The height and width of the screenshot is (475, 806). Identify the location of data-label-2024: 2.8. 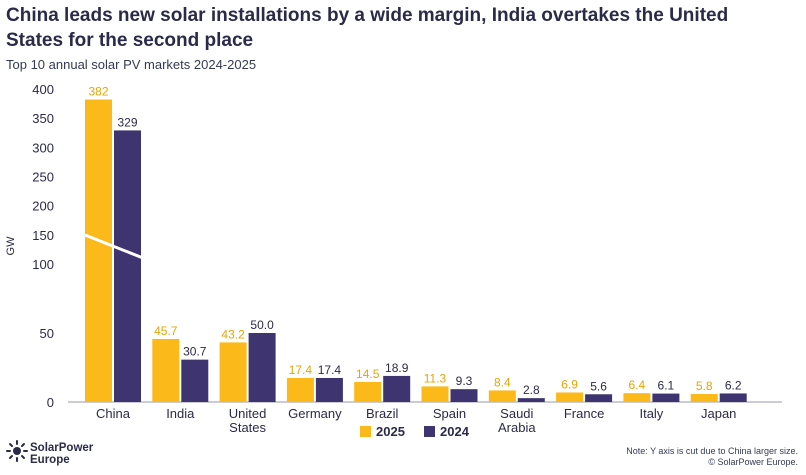
(531, 390).